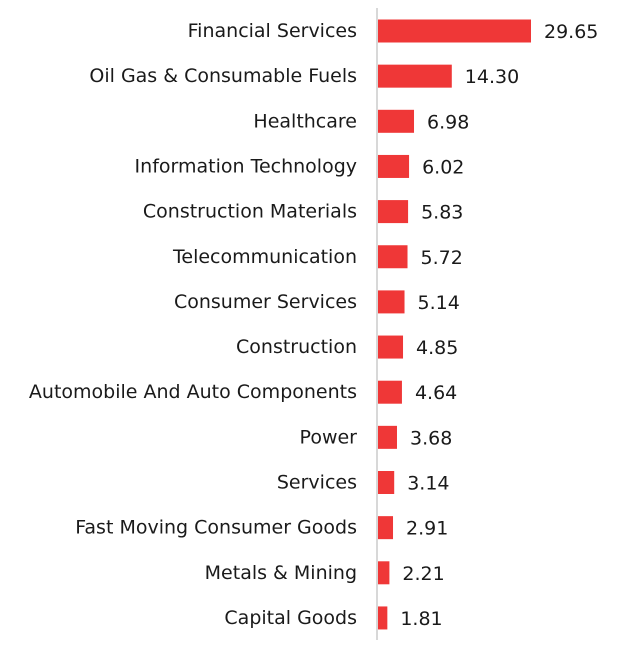 Image resolution: width=620 pixels, height=647 pixels. What do you see at coordinates (431, 438) in the screenshot?
I see `value-label: 3.68` at bounding box center [431, 438].